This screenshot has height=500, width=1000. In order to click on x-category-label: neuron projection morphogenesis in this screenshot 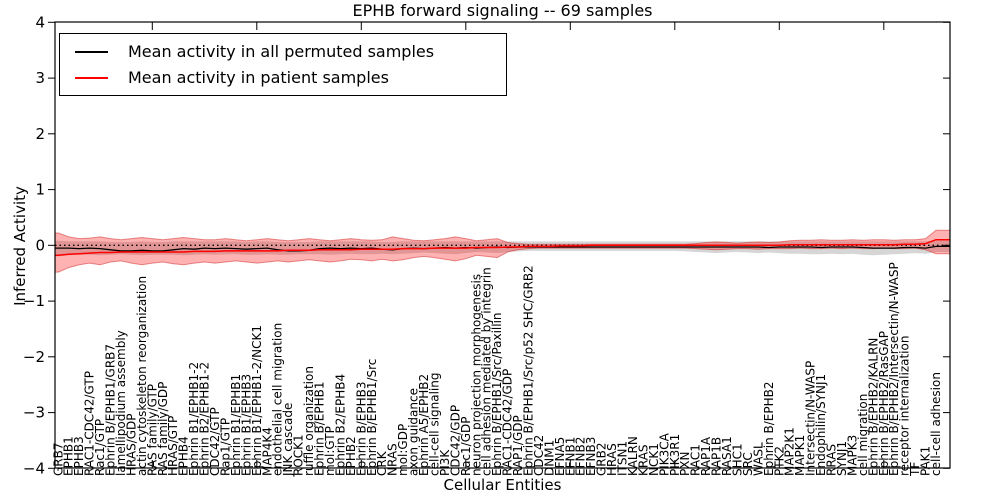, I will do `click(476, 375)`.